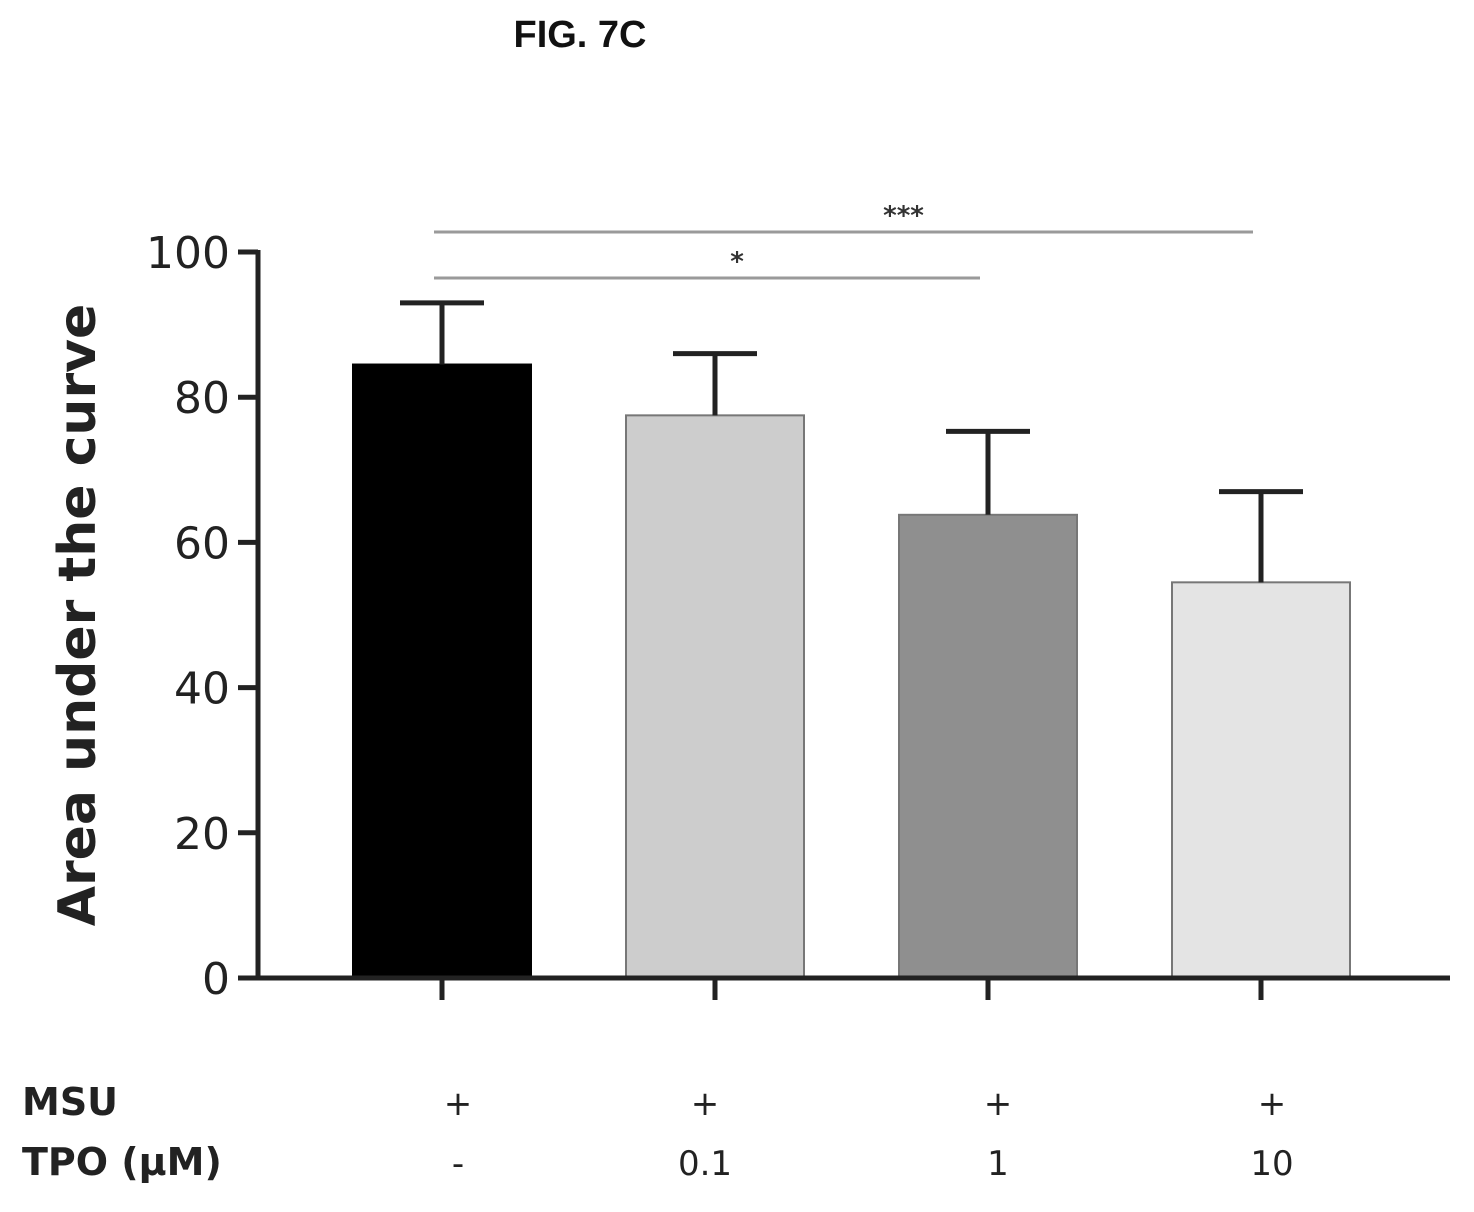 This screenshot has width=1474, height=1212. Describe the element at coordinates (737, 262) in the screenshot. I see `significance-label: *` at that location.